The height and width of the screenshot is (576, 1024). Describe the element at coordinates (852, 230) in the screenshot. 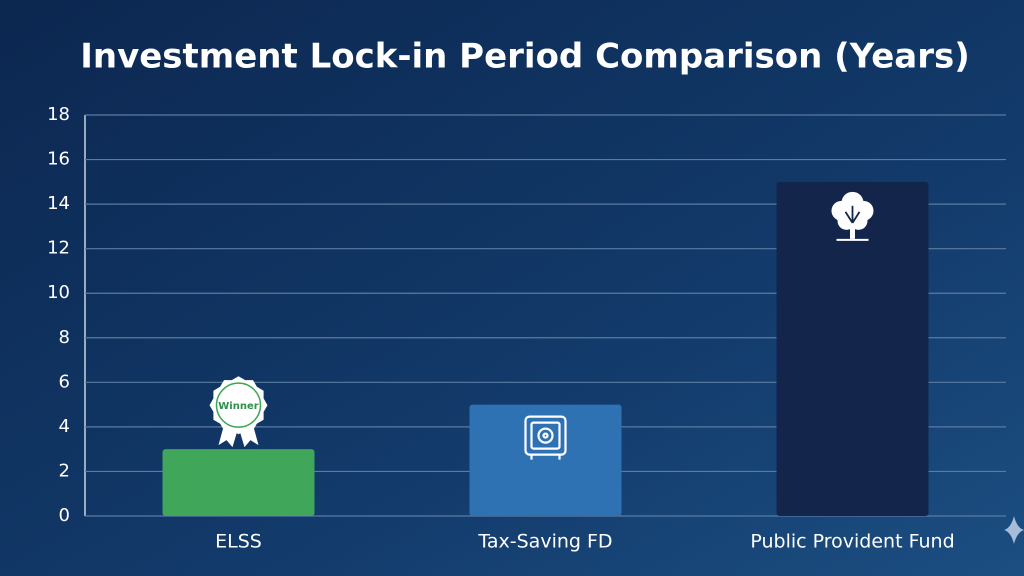

I see `tree-trunk` at that location.